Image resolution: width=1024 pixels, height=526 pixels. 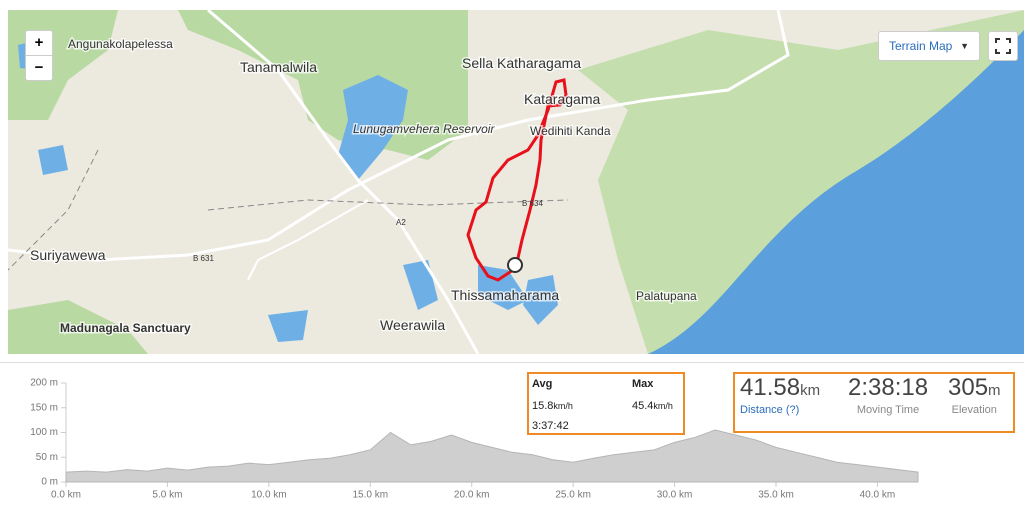 I want to click on column-header: Max, so click(x=643, y=384).